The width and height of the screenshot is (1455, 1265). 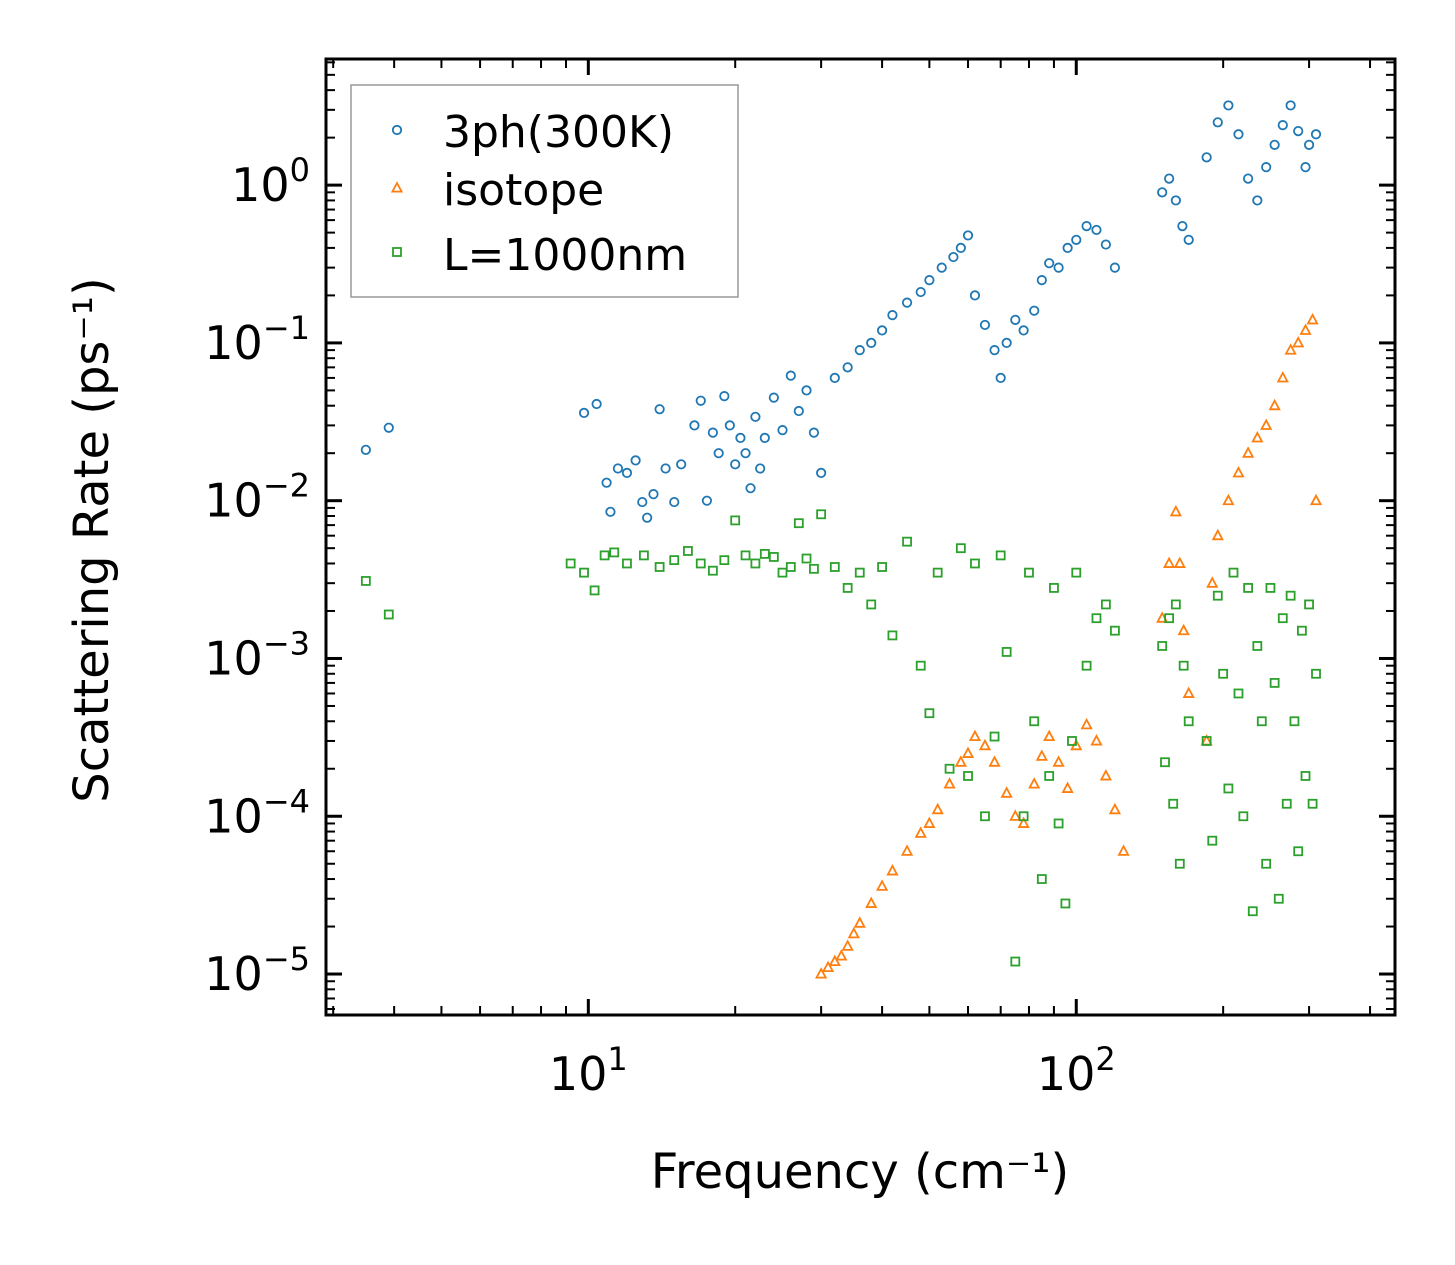 I want to click on x-tick-labels: 101 102, so click(x=832, y=1070).